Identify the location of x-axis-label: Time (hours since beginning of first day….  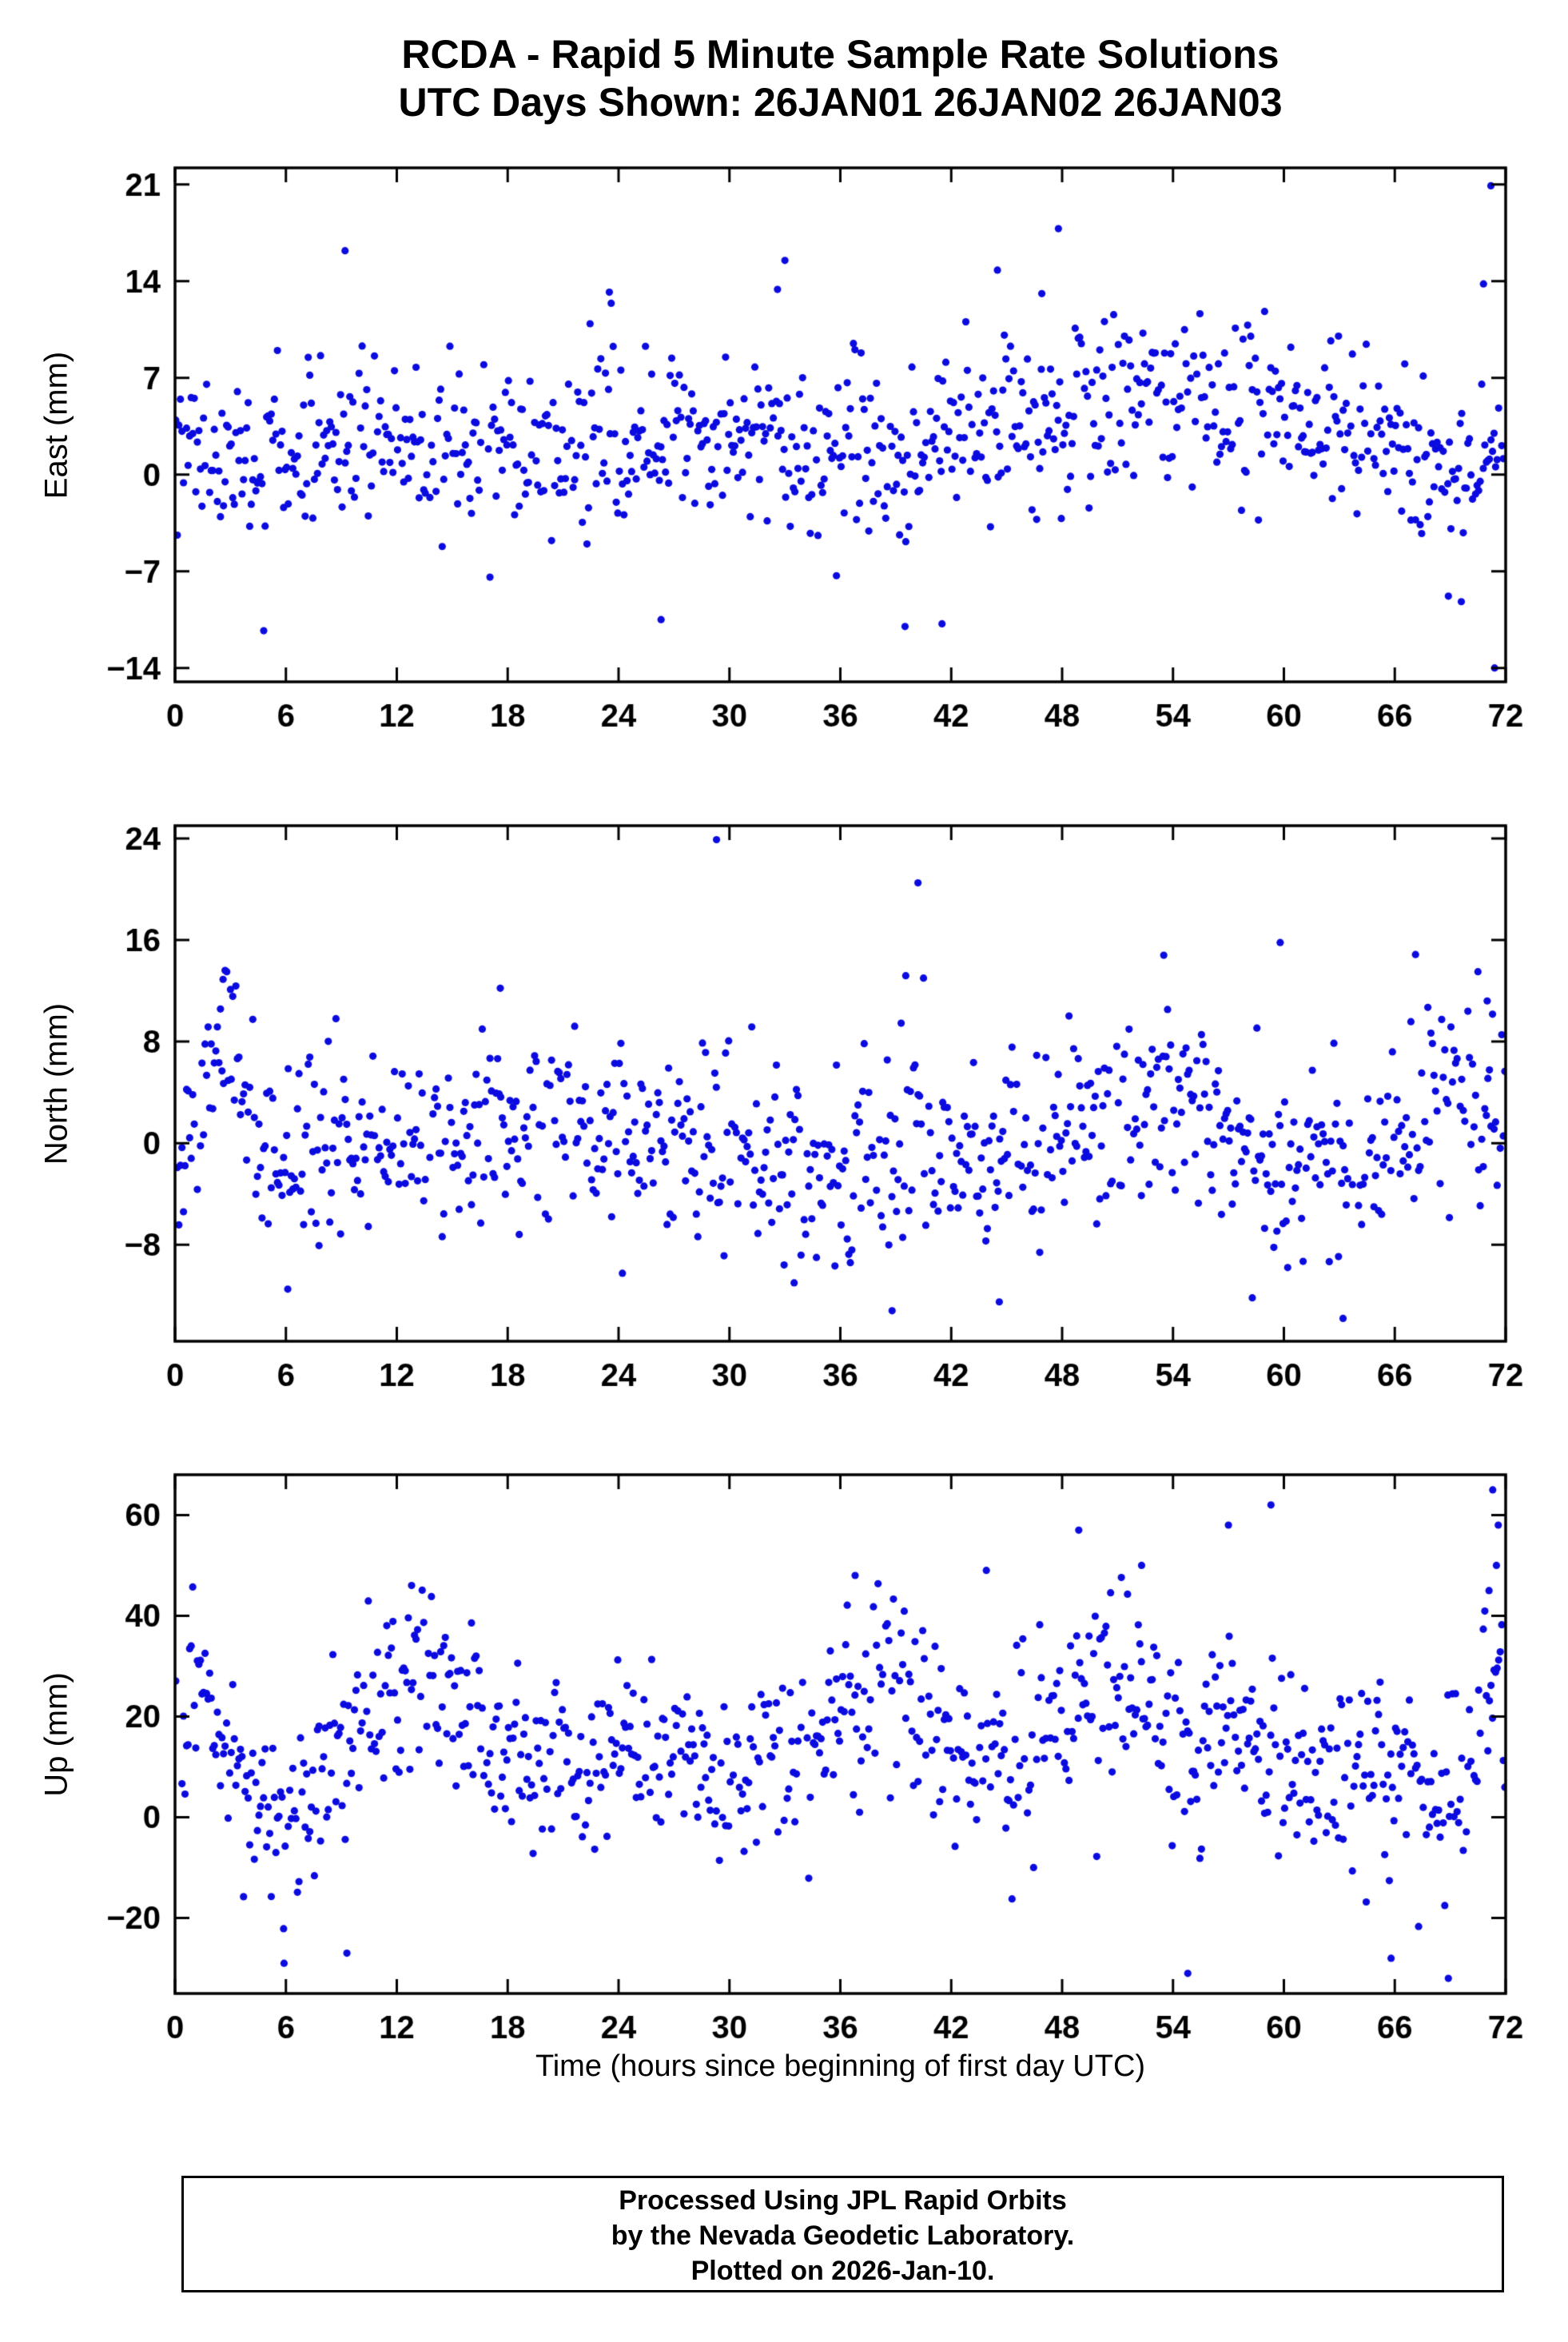
(840, 2066).